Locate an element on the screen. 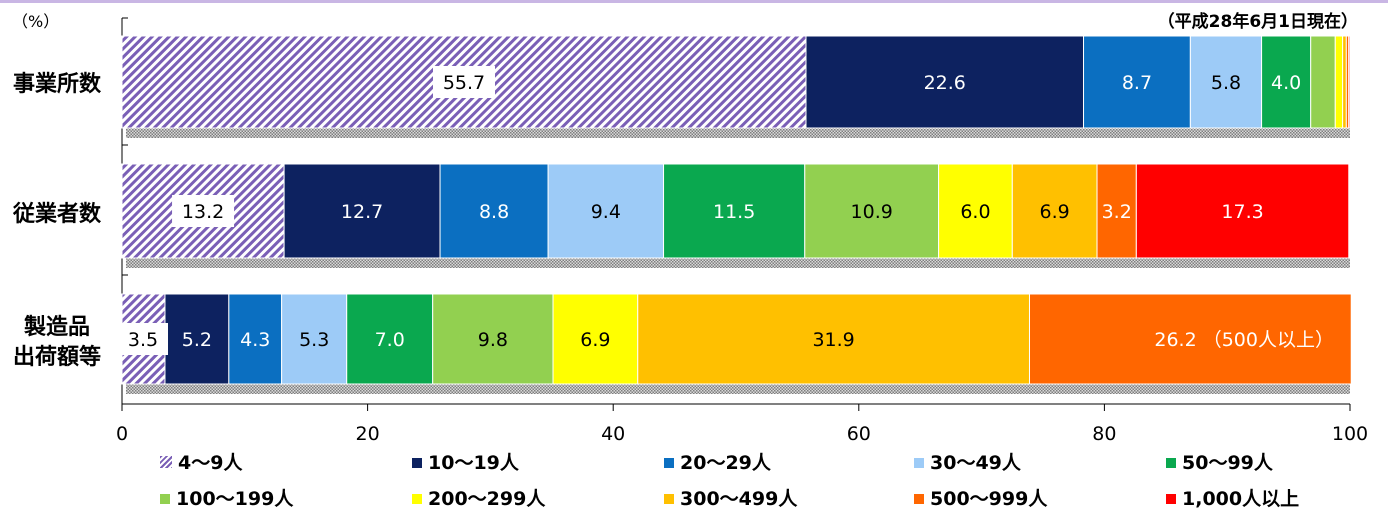 The width and height of the screenshot is (1388, 513). x-tick-label: 100 is located at coordinates (1350, 434).